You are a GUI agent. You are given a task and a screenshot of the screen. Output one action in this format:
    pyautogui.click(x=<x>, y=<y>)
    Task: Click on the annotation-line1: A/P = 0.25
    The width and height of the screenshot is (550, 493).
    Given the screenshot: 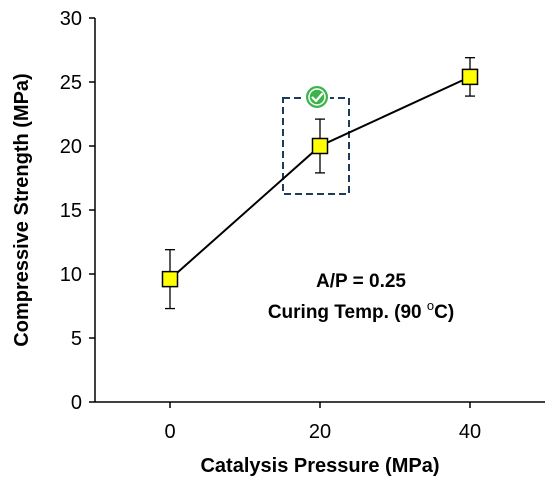 What is the action you would take?
    pyautogui.click(x=361, y=281)
    